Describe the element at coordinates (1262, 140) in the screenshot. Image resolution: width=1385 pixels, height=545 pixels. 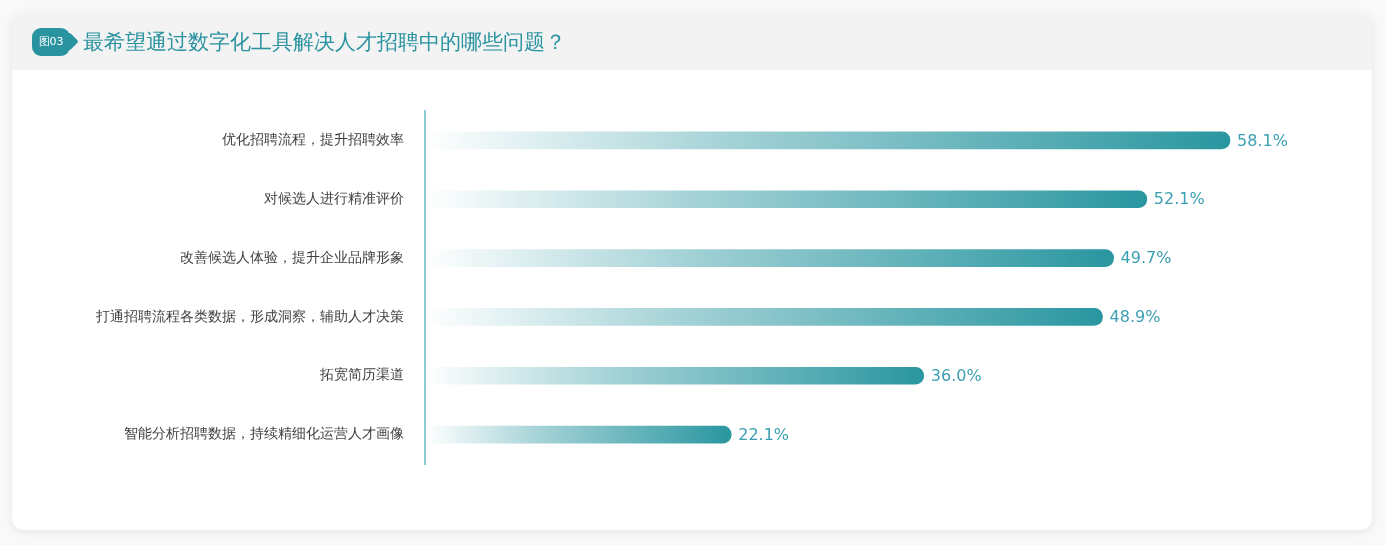
I see `data-label: 58.1%` at that location.